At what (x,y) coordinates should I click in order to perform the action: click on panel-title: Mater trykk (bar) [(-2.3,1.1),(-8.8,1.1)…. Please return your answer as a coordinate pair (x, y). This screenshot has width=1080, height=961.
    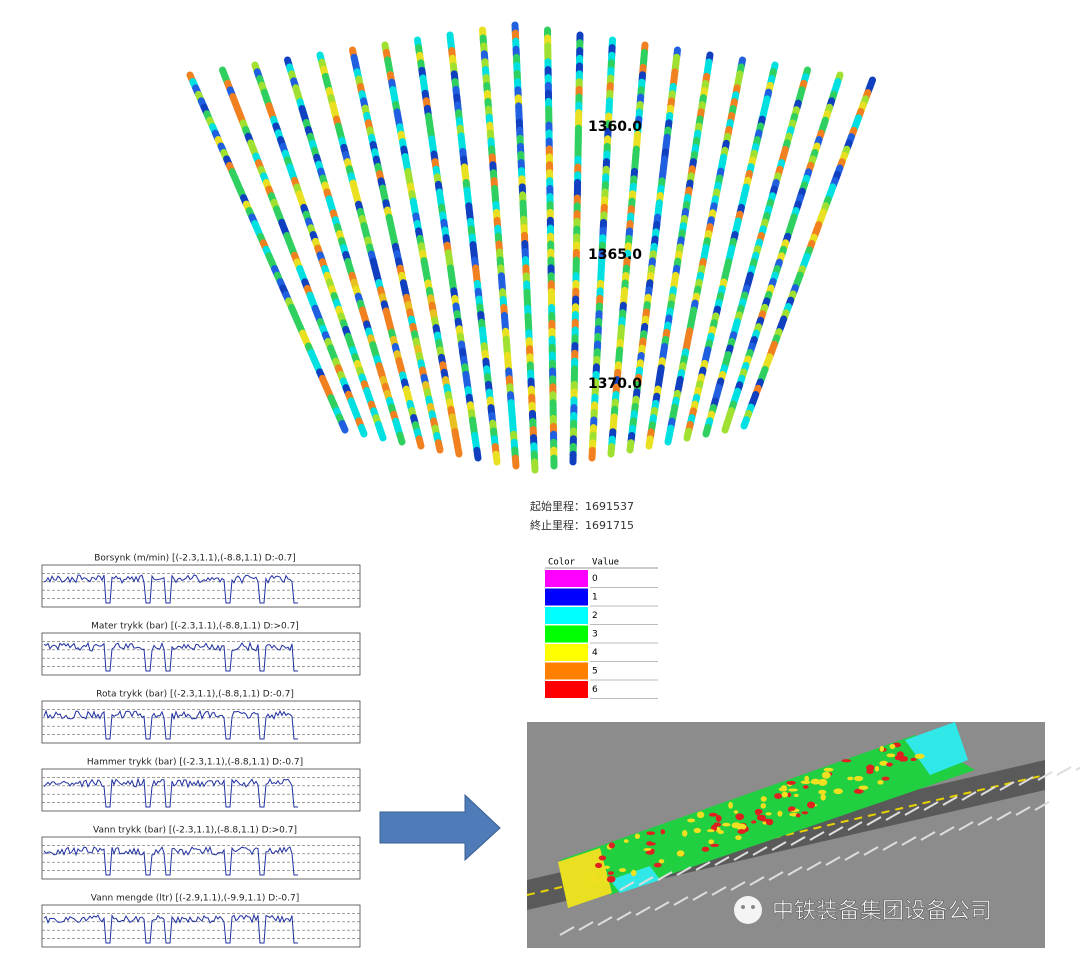
    Looking at the image, I should click on (195, 627).